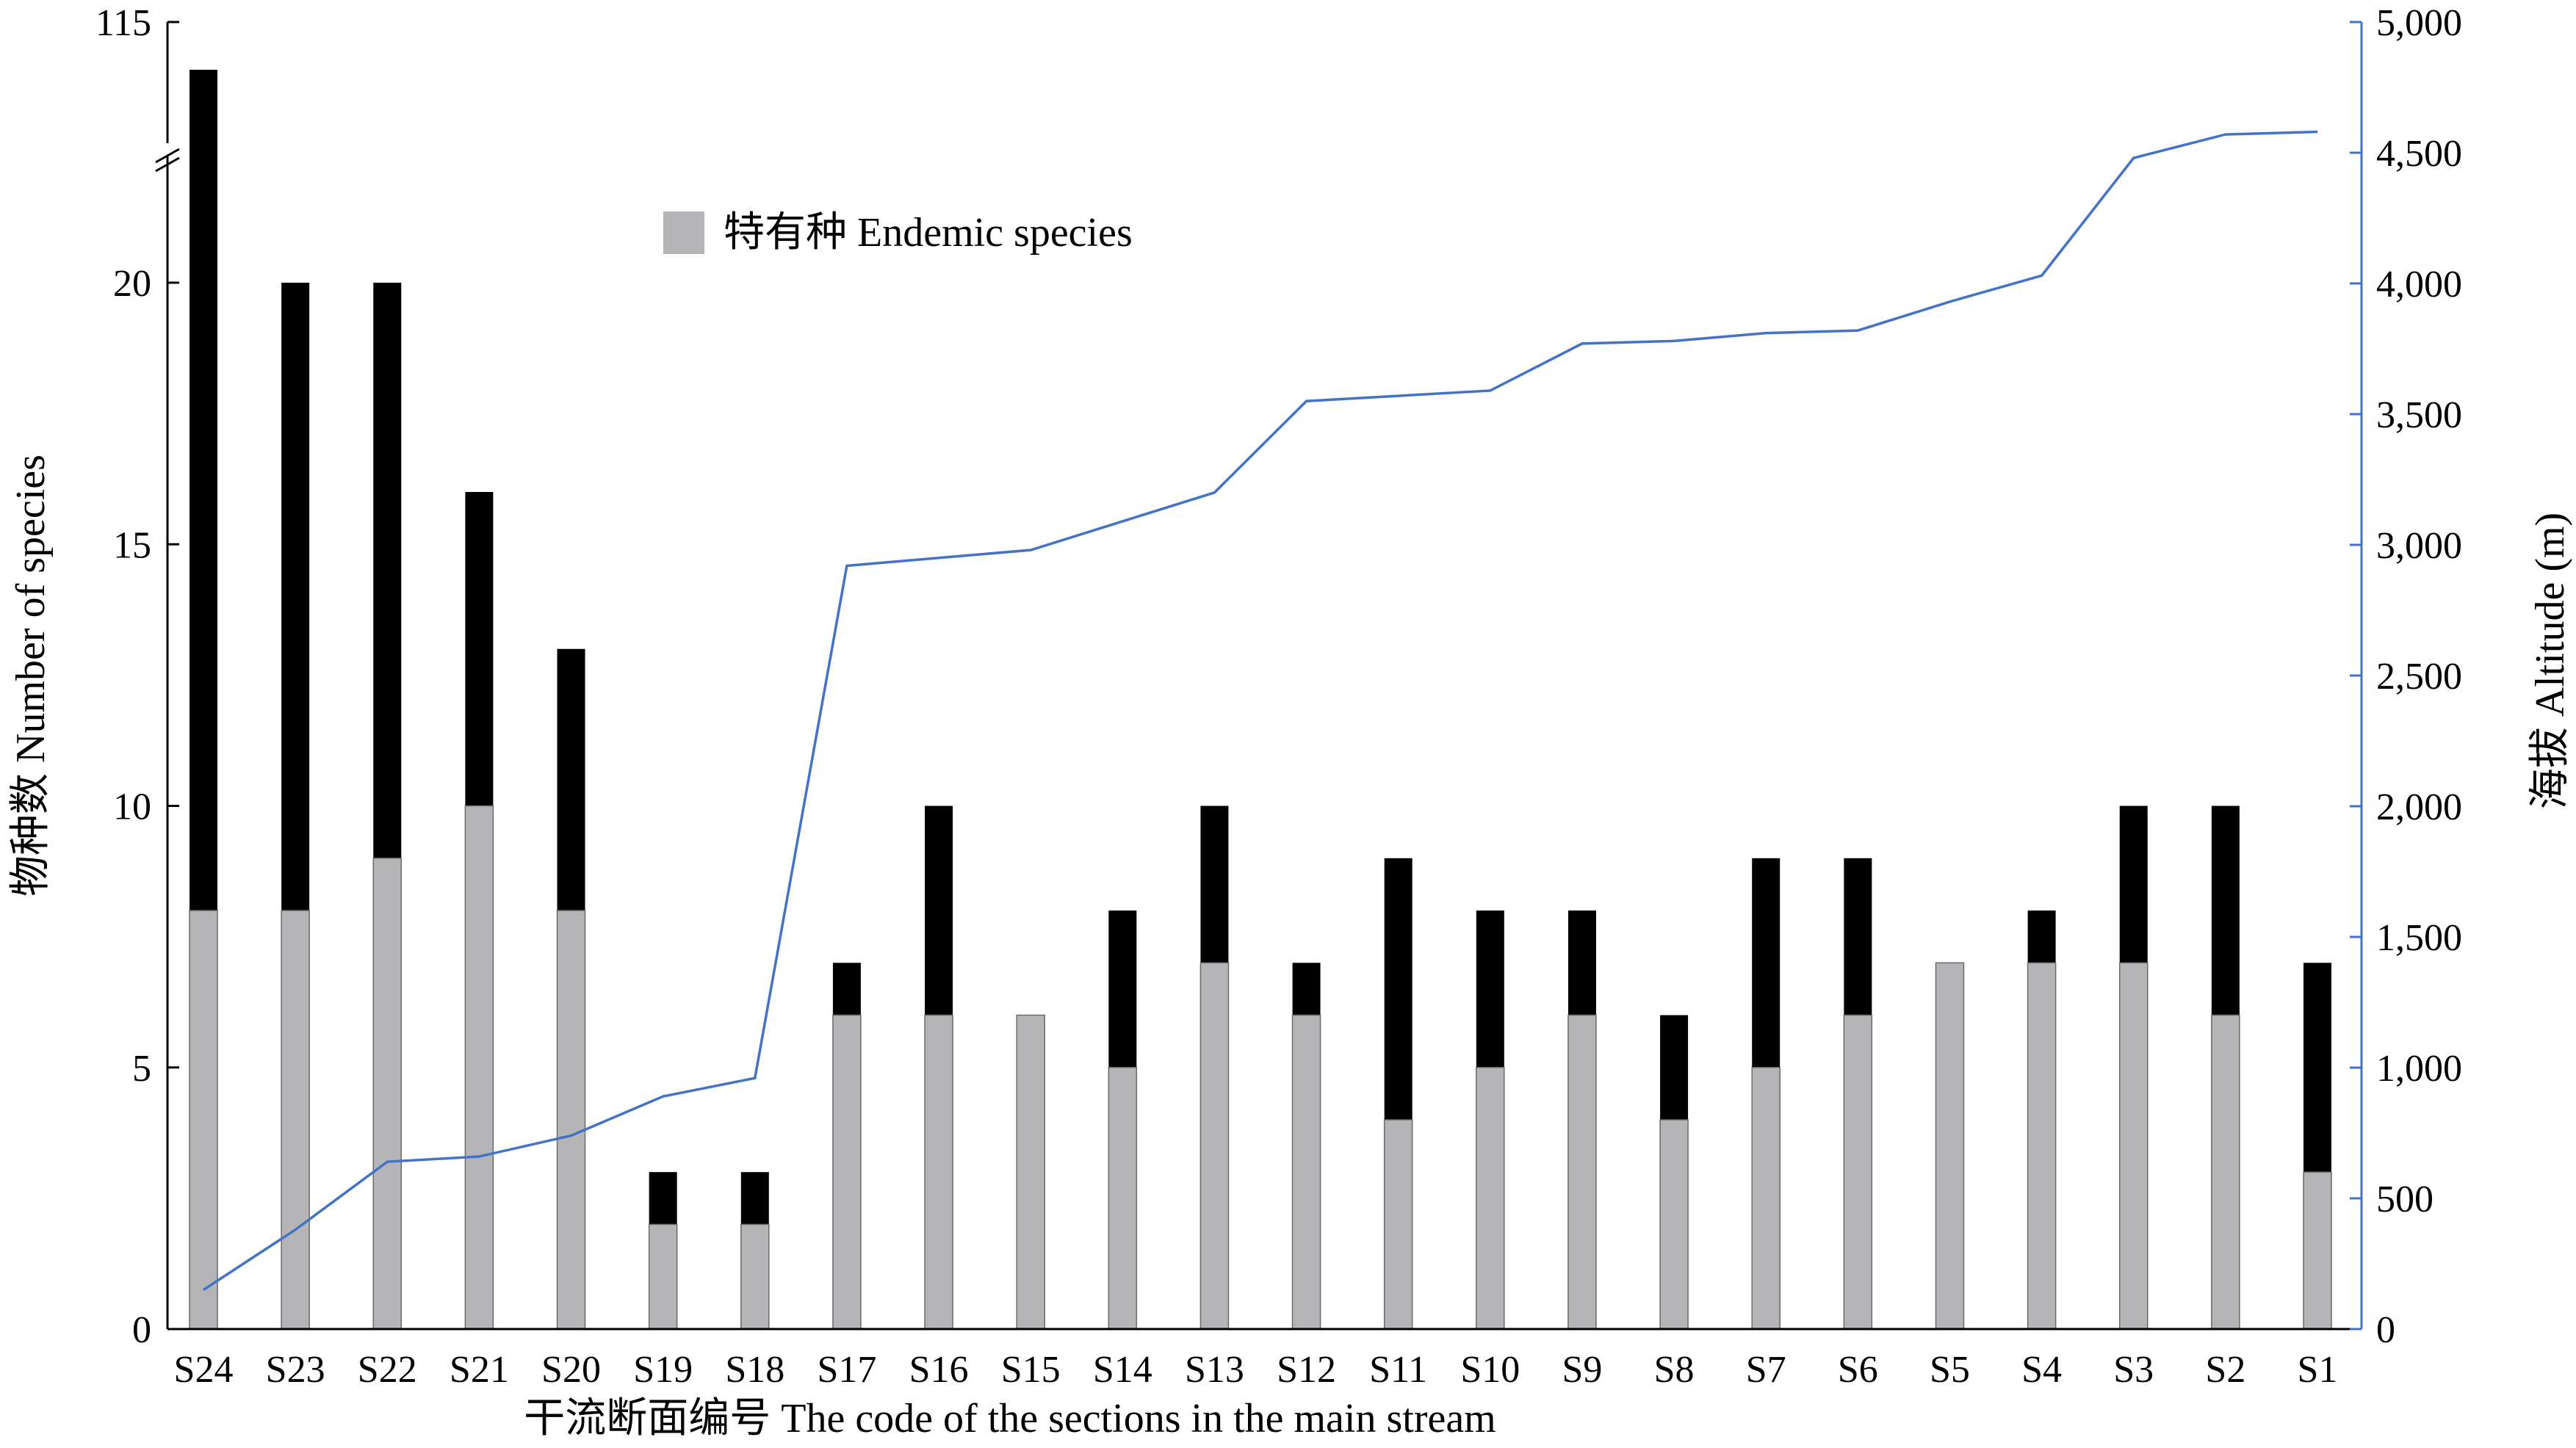 This screenshot has width=2576, height=1448. What do you see at coordinates (1858, 1172) in the screenshot?
I see `bar-endemic-S6` at bounding box center [1858, 1172].